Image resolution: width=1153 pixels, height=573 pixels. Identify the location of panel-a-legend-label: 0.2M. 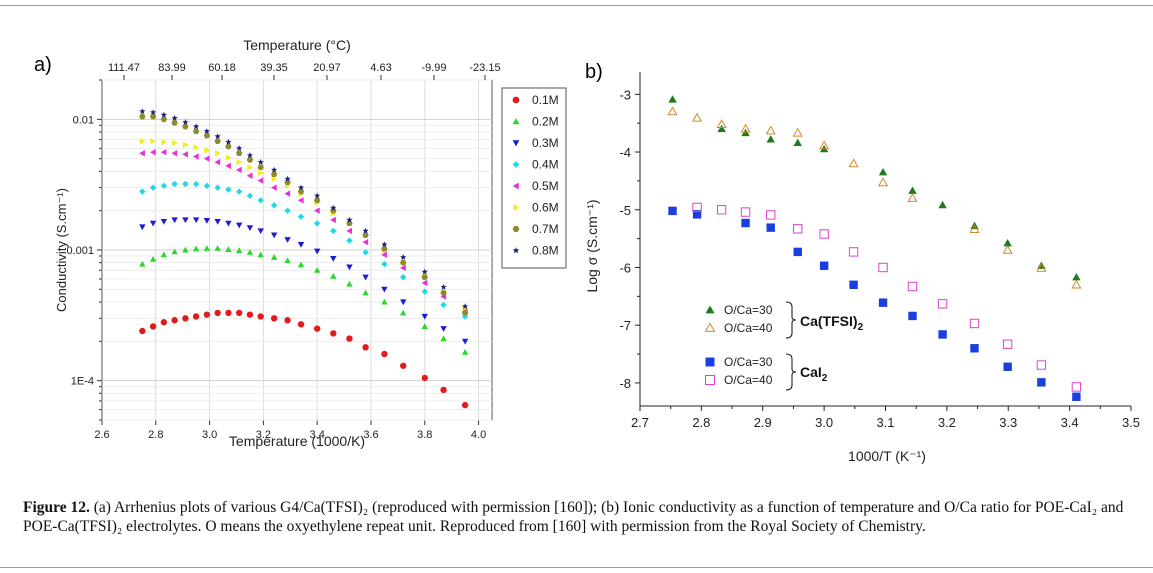
(545, 122).